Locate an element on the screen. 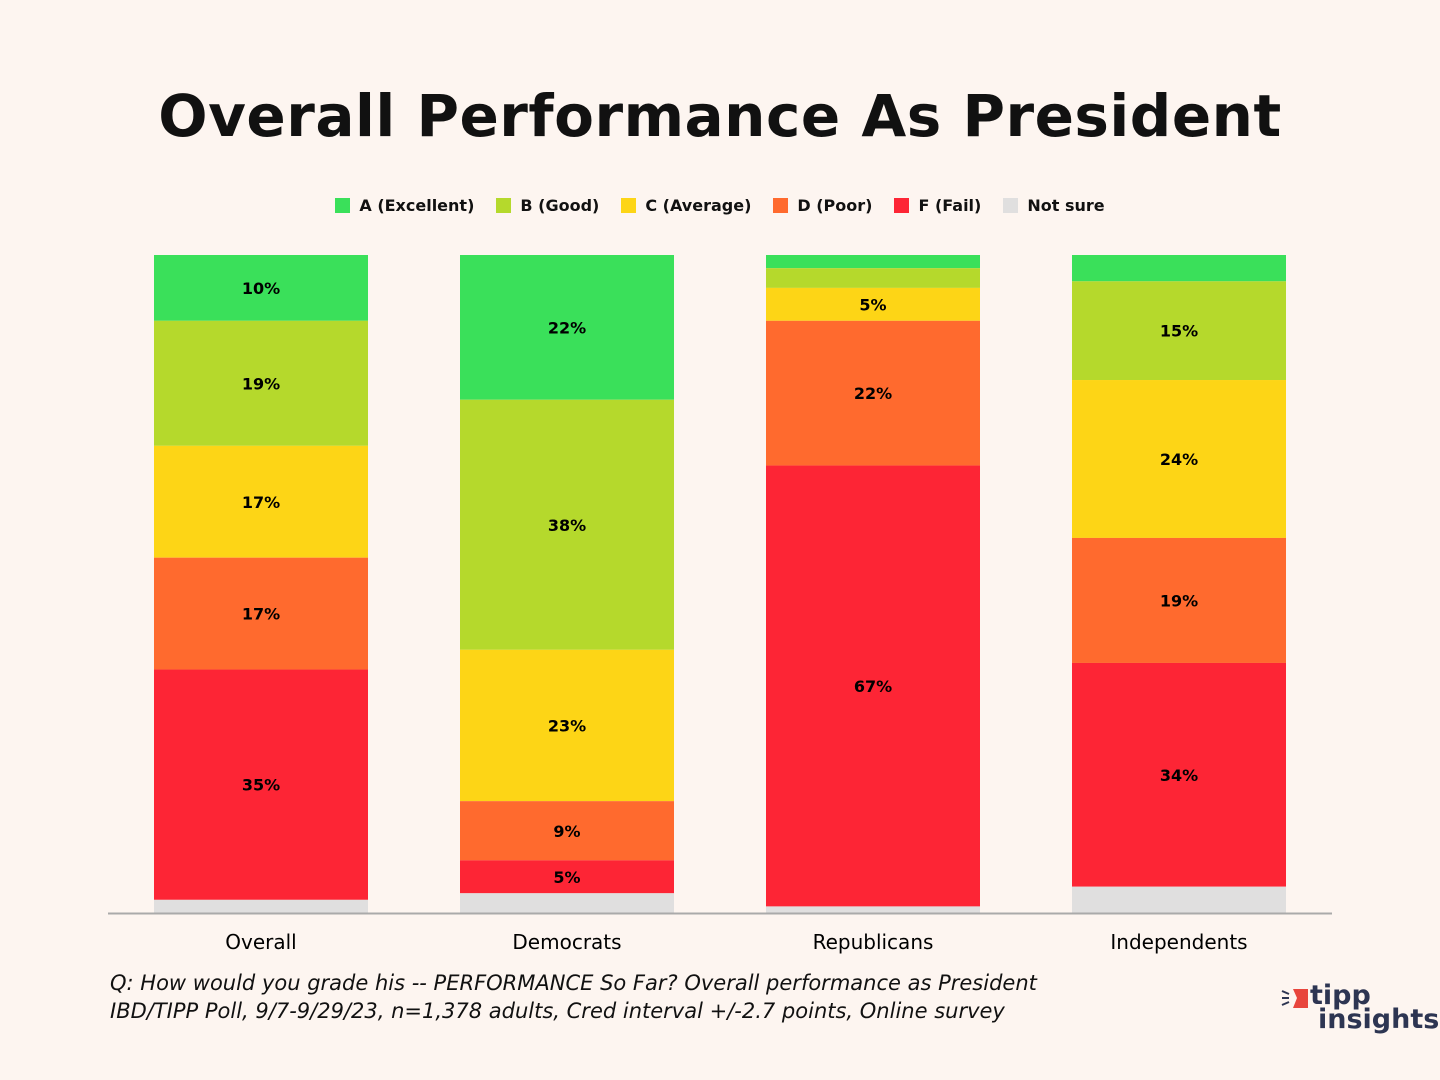 The height and width of the screenshot is (1080, 1440). data-label: 23% is located at coordinates (567, 725).